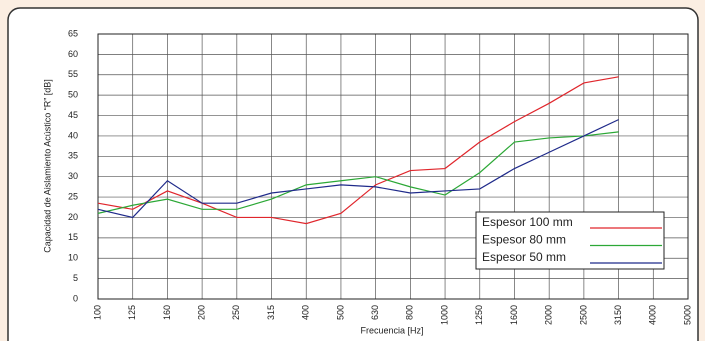 The width and height of the screenshot is (705, 341). What do you see at coordinates (73, 196) in the screenshot?
I see `y-tick-label: 25` at bounding box center [73, 196].